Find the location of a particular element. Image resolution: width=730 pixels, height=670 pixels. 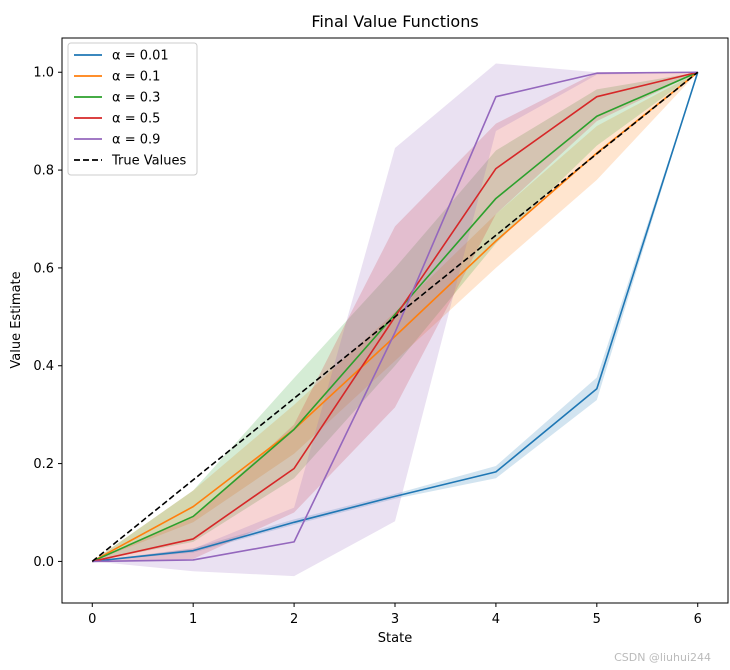

x-axis-ticks: 0 1 2 3 4 5 6 is located at coordinates (395, 615).